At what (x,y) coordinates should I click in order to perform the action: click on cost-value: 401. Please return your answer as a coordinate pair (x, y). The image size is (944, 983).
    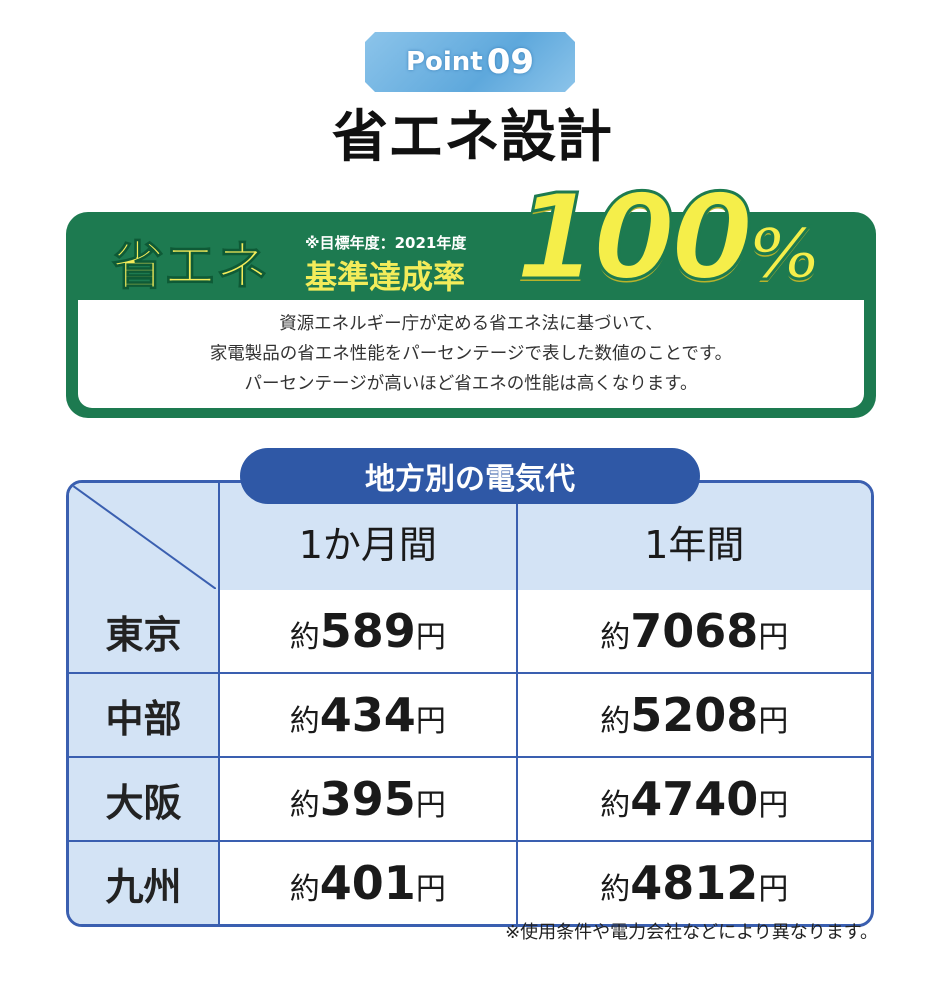
    Looking at the image, I should click on (367, 883).